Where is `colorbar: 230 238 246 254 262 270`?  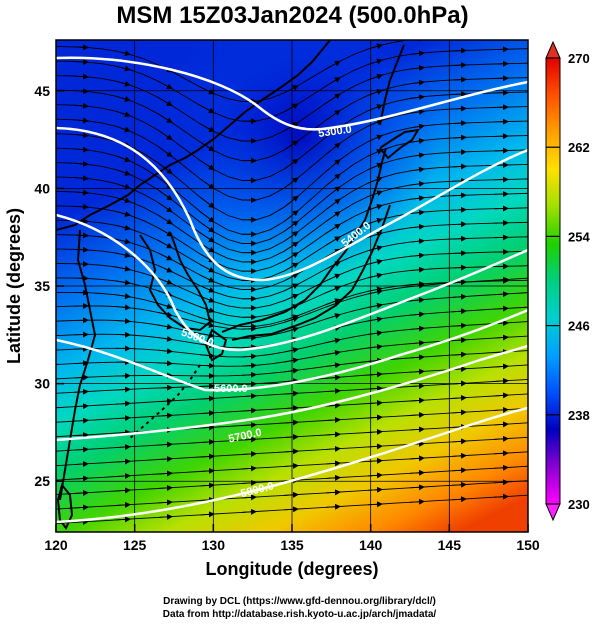 colorbar: 230 238 246 254 262 270 is located at coordinates (567, 281).